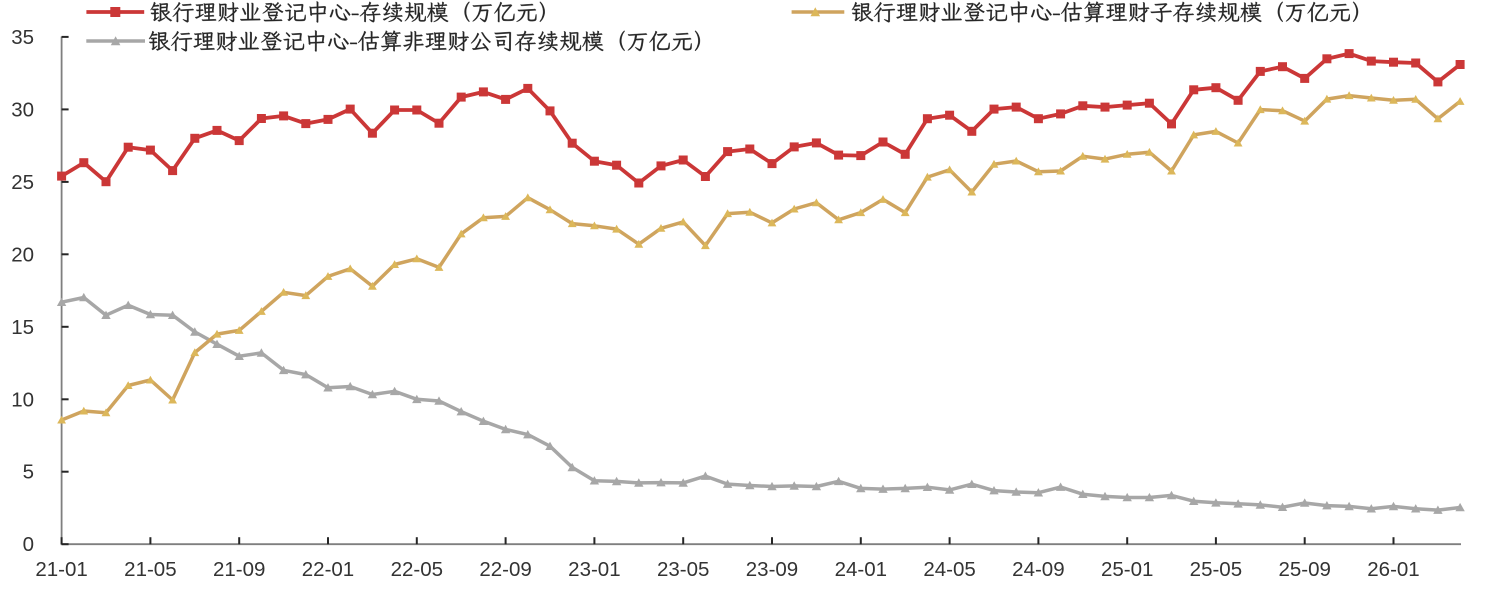 This screenshot has width=1495, height=589. Describe the element at coordinates (1393, 569) in the screenshot. I see `svg-text: 26-01` at that location.